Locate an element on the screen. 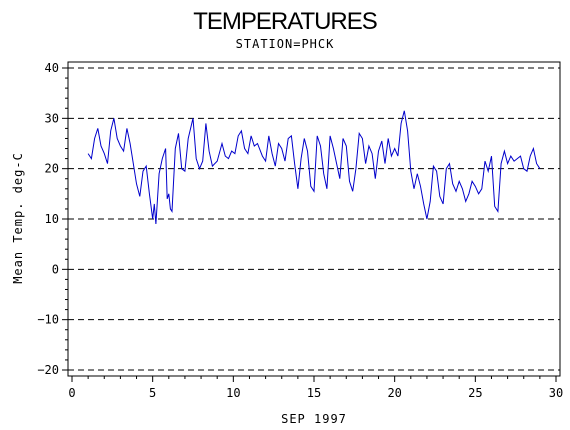  x-tick-label: 30 is located at coordinates (556, 393).